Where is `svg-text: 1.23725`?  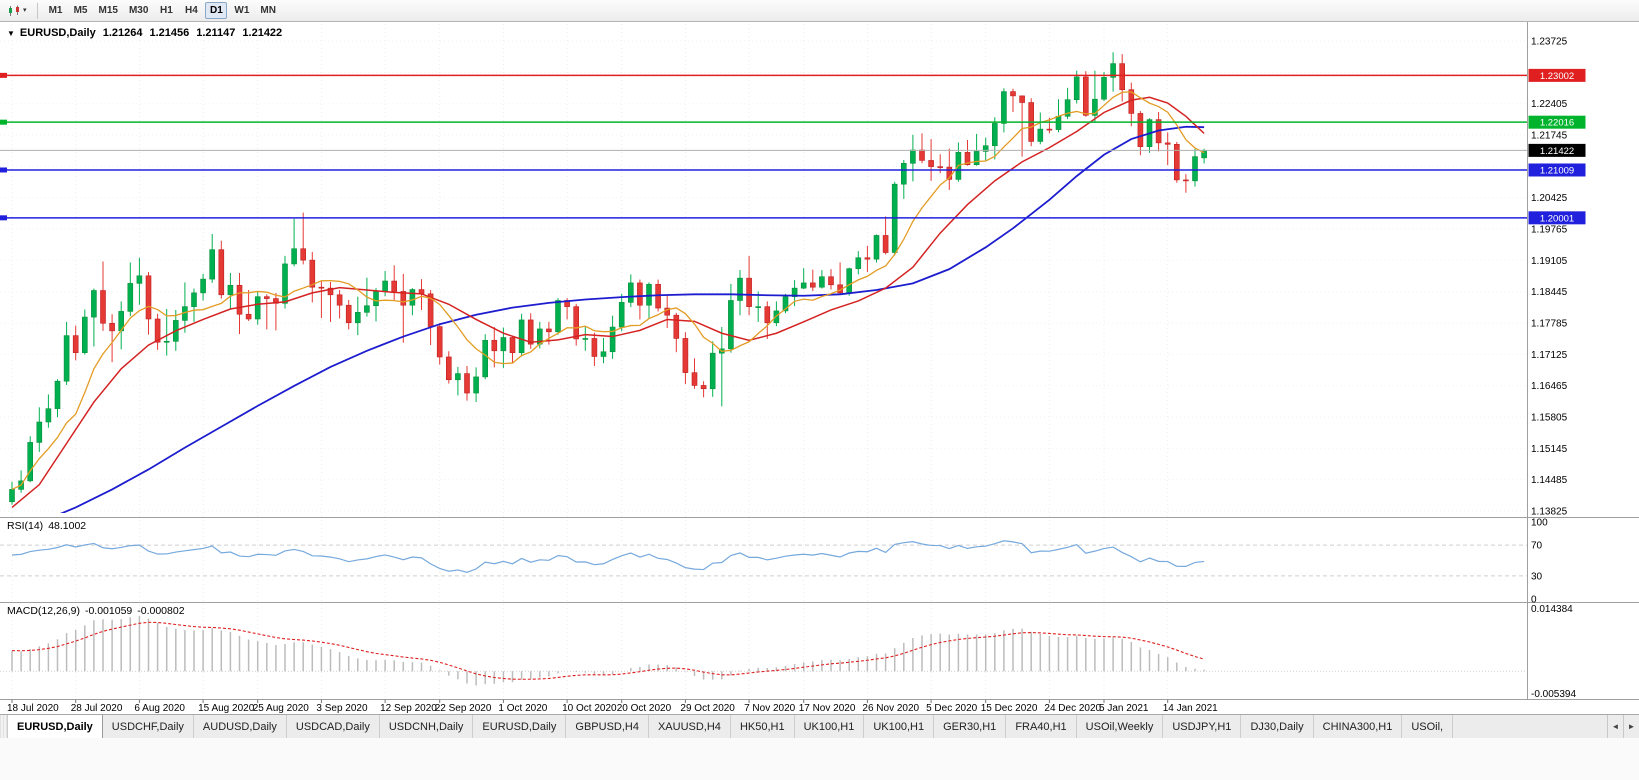
svg-text: 1.23725 is located at coordinates (1549, 42).